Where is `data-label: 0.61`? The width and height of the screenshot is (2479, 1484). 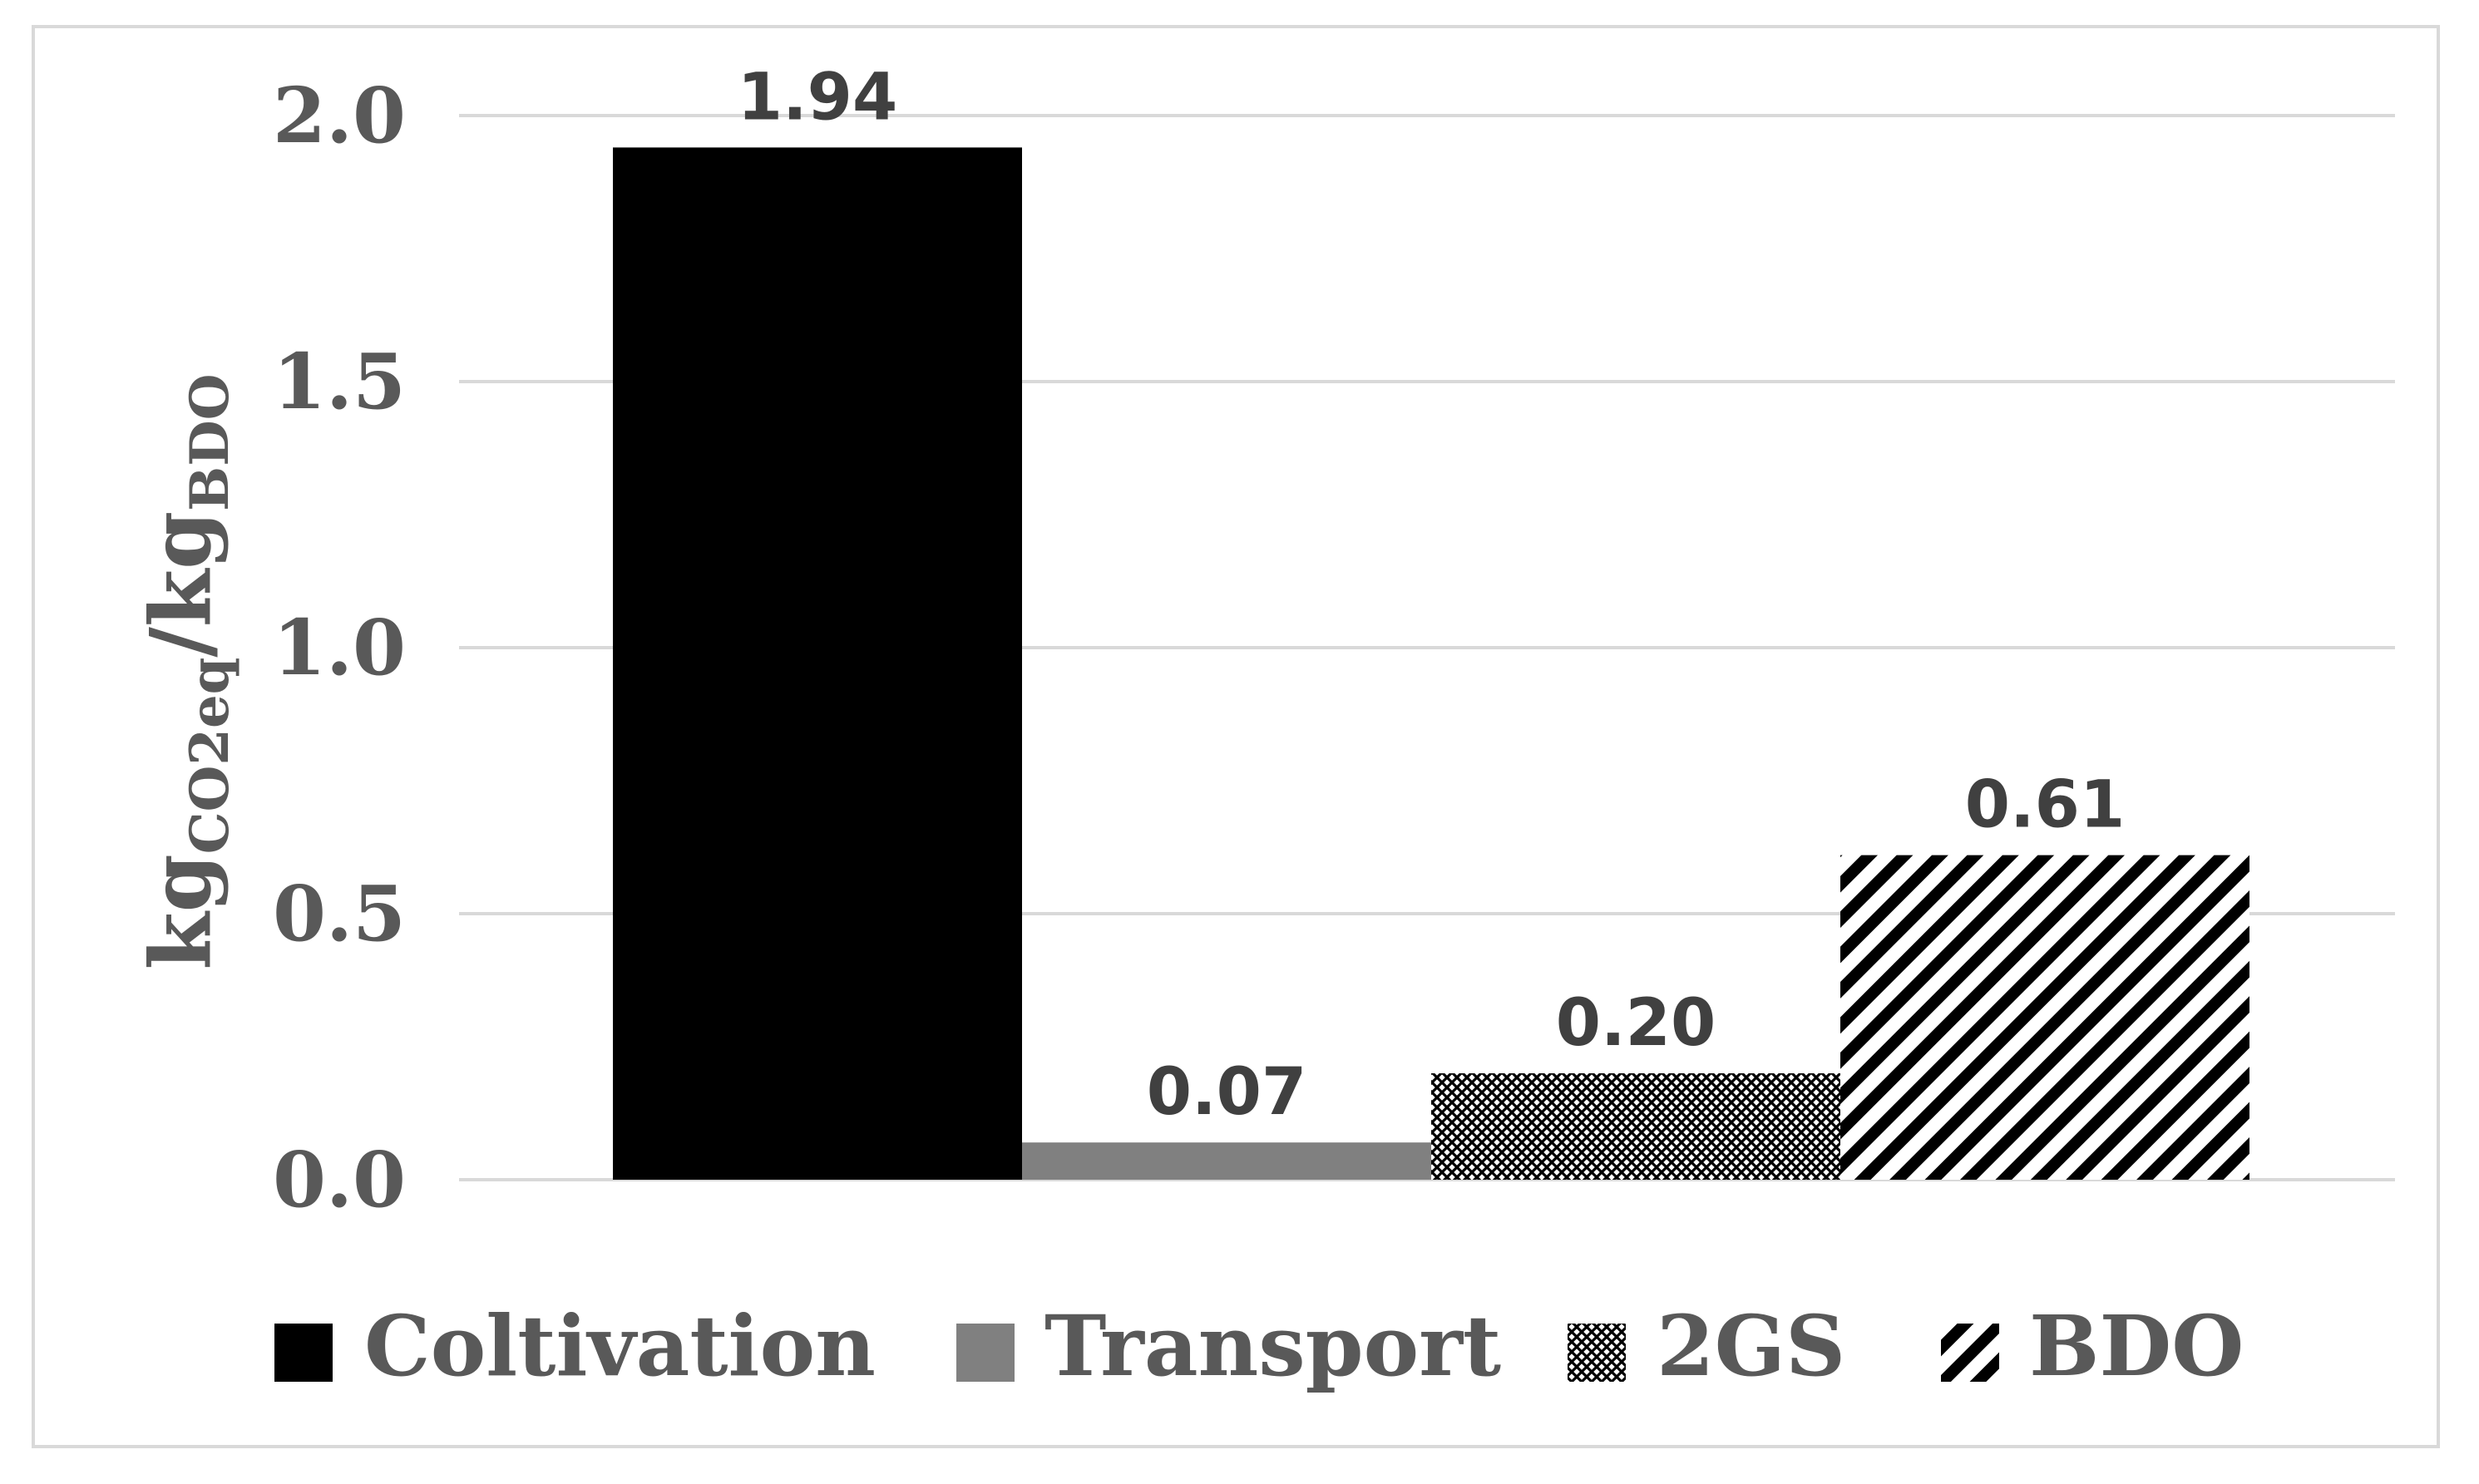 data-label: 0.61 is located at coordinates (2045, 805).